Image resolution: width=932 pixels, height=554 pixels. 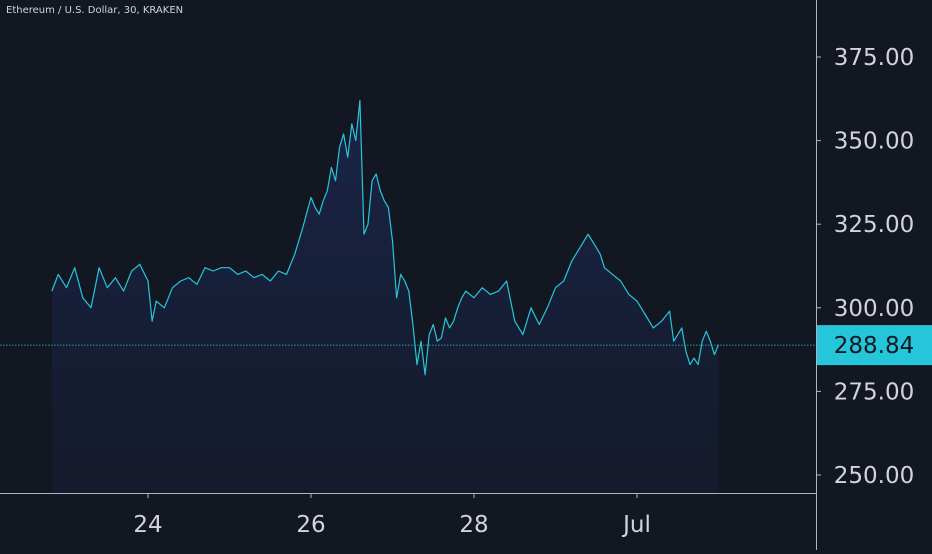 What do you see at coordinates (874, 58) in the screenshot?
I see `price-tick-label: 375.00` at bounding box center [874, 58].